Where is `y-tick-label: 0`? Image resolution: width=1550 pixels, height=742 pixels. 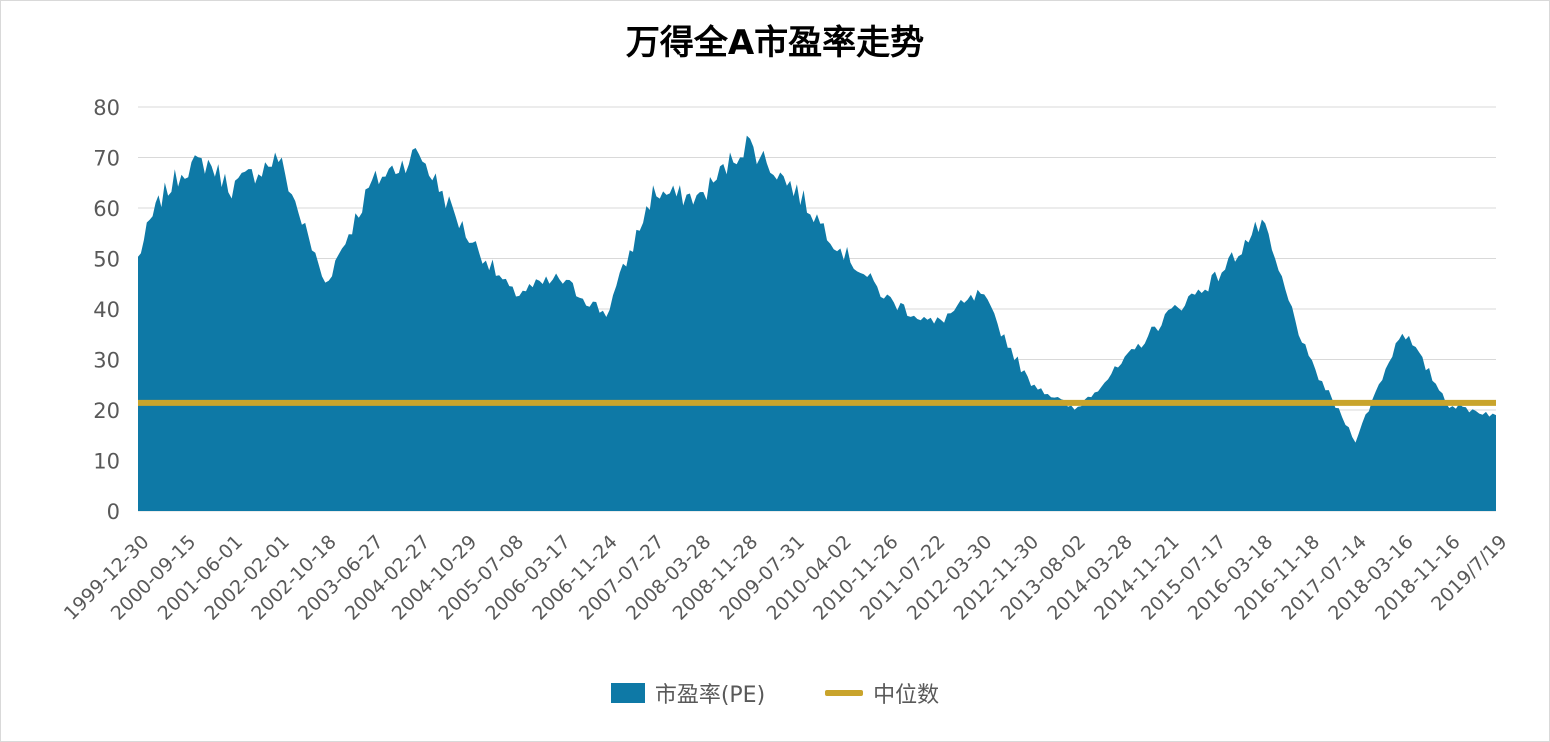 y-tick-label: 0 is located at coordinates (113, 512).